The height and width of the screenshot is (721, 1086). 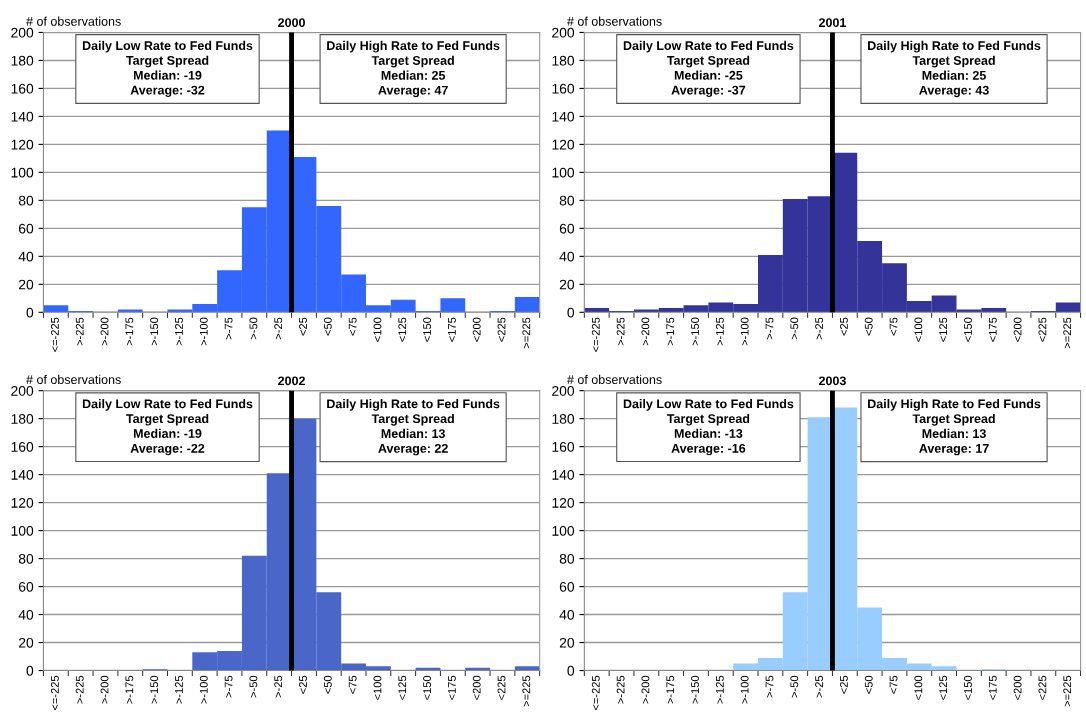 I want to click on chart-title: 2000, so click(x=291, y=23).